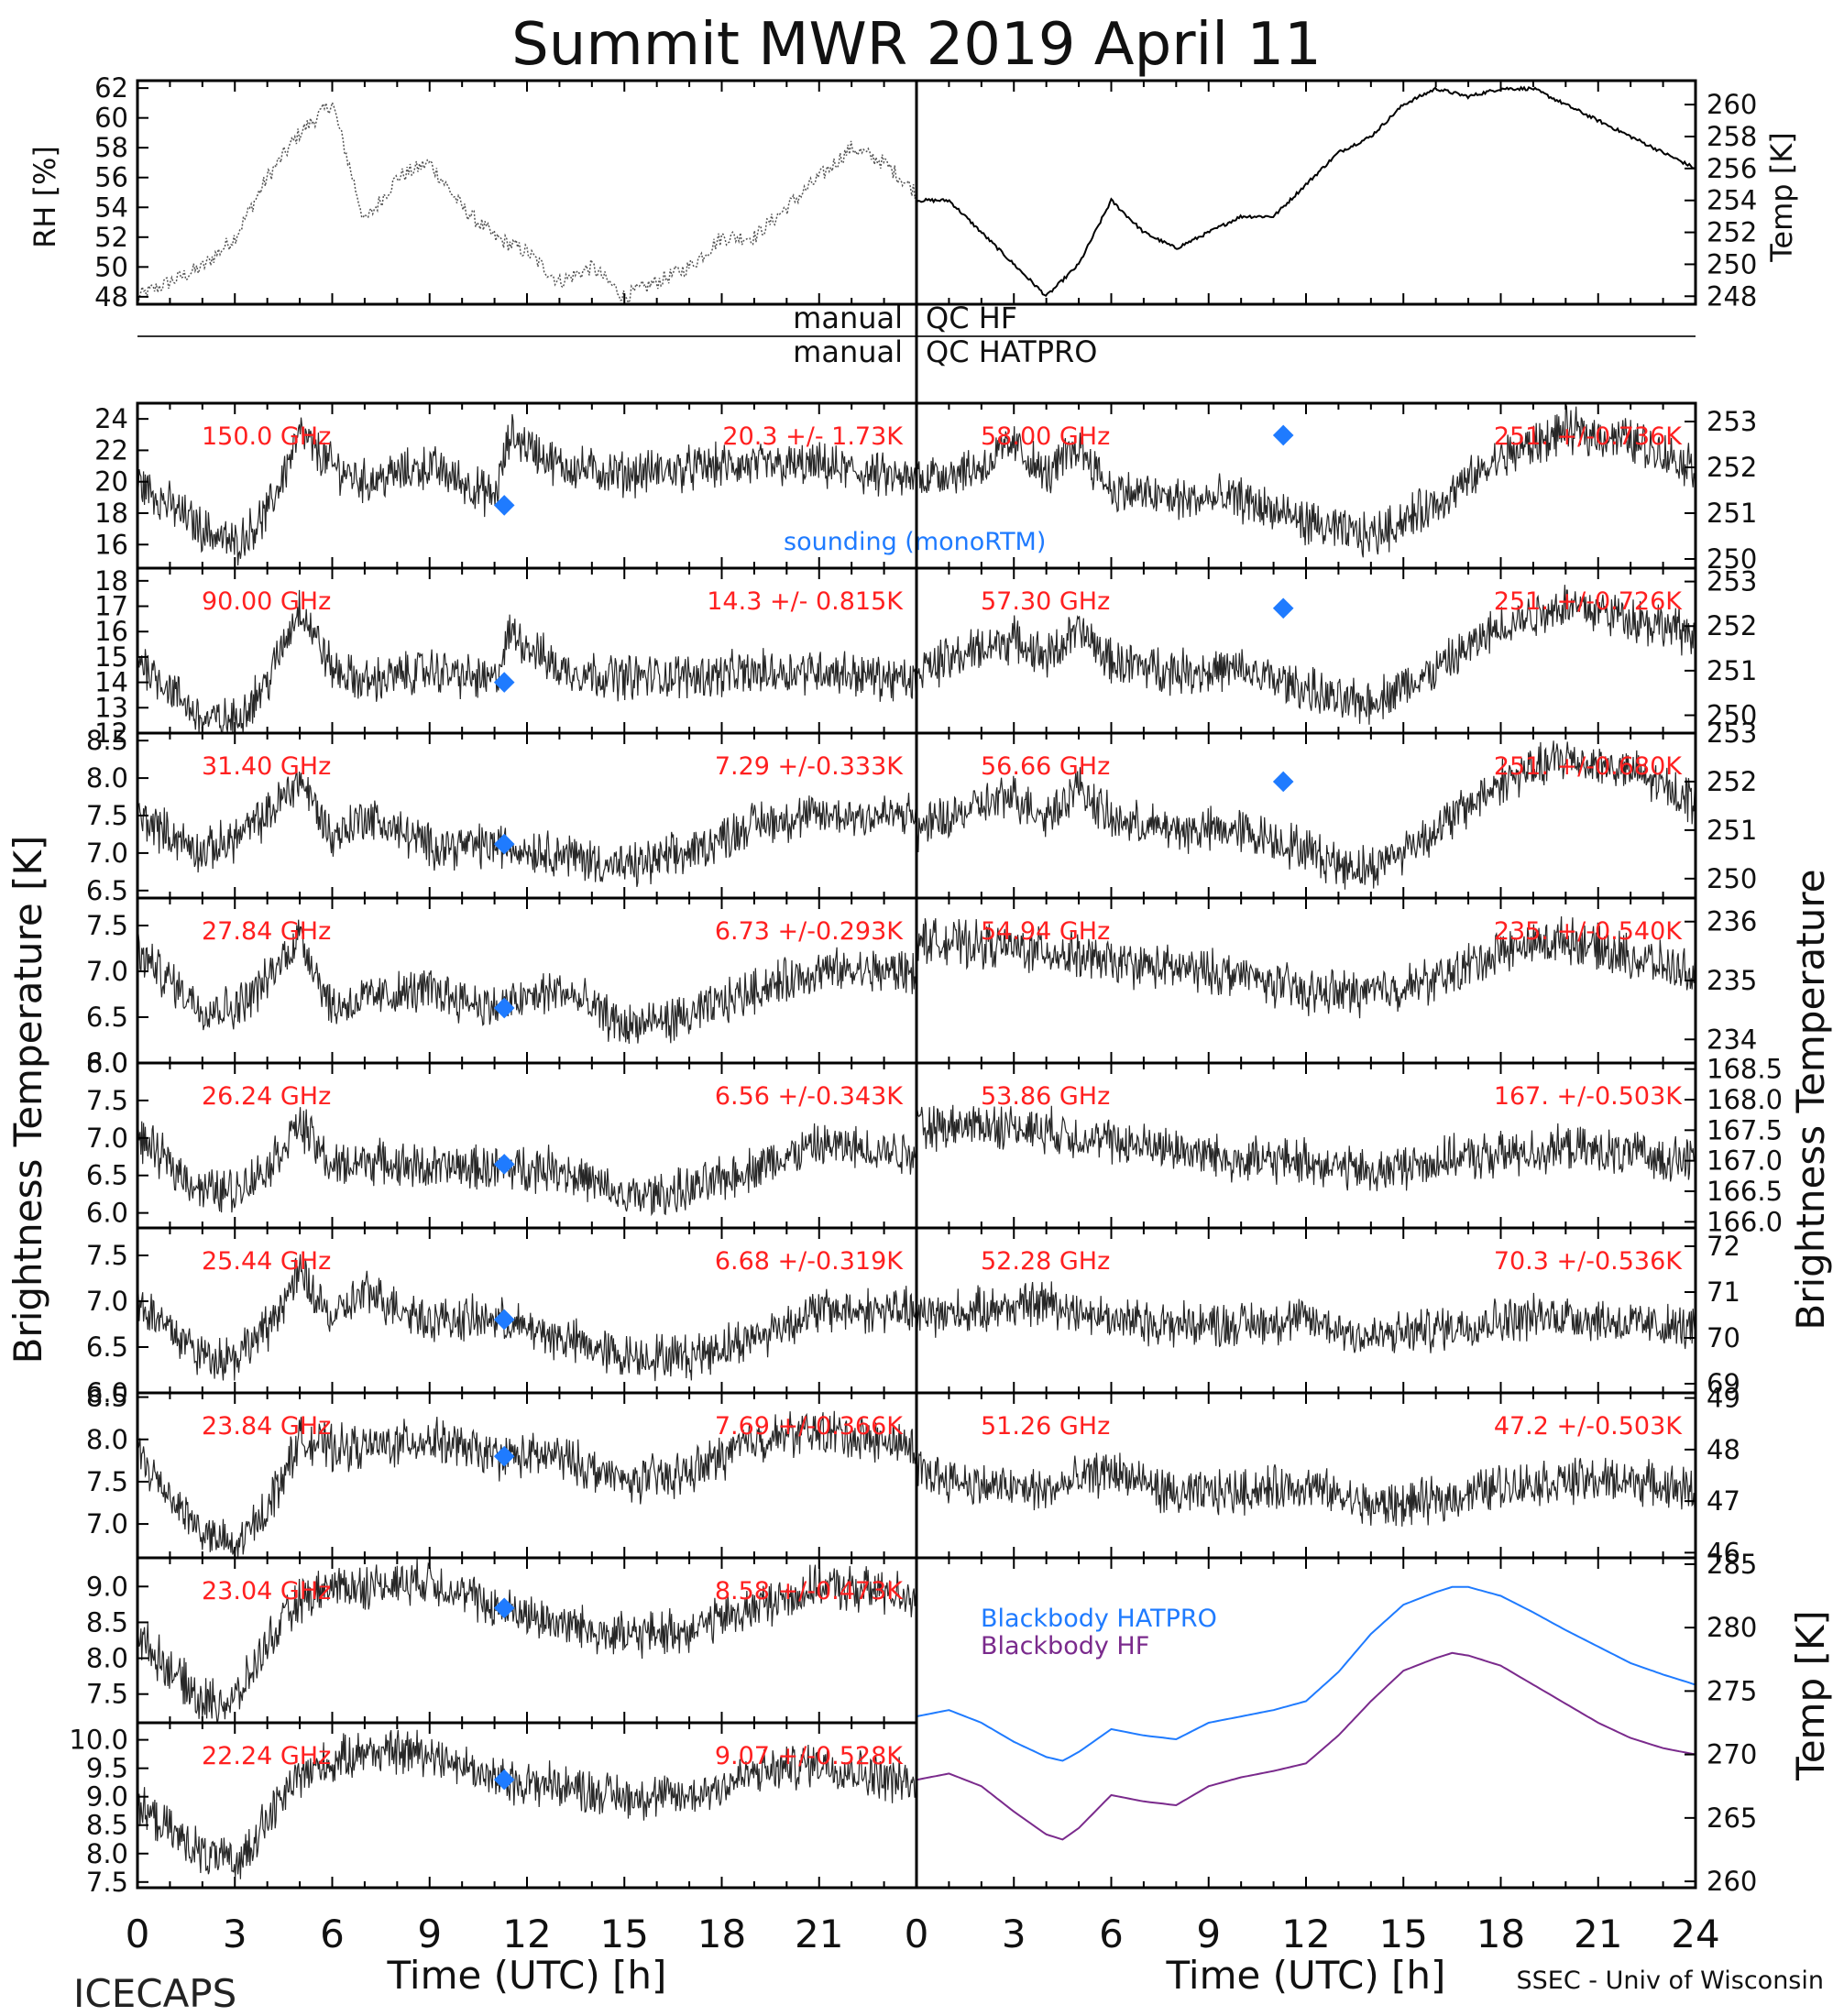 This screenshot has height=2016, width=1833. What do you see at coordinates (1732, 1564) in the screenshot?
I see `y-tick-label: 285` at bounding box center [1732, 1564].